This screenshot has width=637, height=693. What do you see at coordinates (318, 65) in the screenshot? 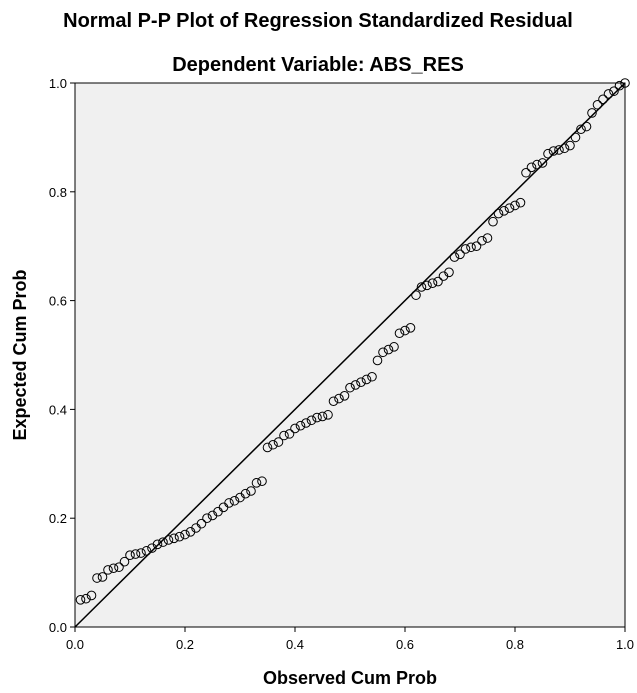
I see `chart-subtitle: Dependent Variable: ABS_RES` at bounding box center [318, 65].